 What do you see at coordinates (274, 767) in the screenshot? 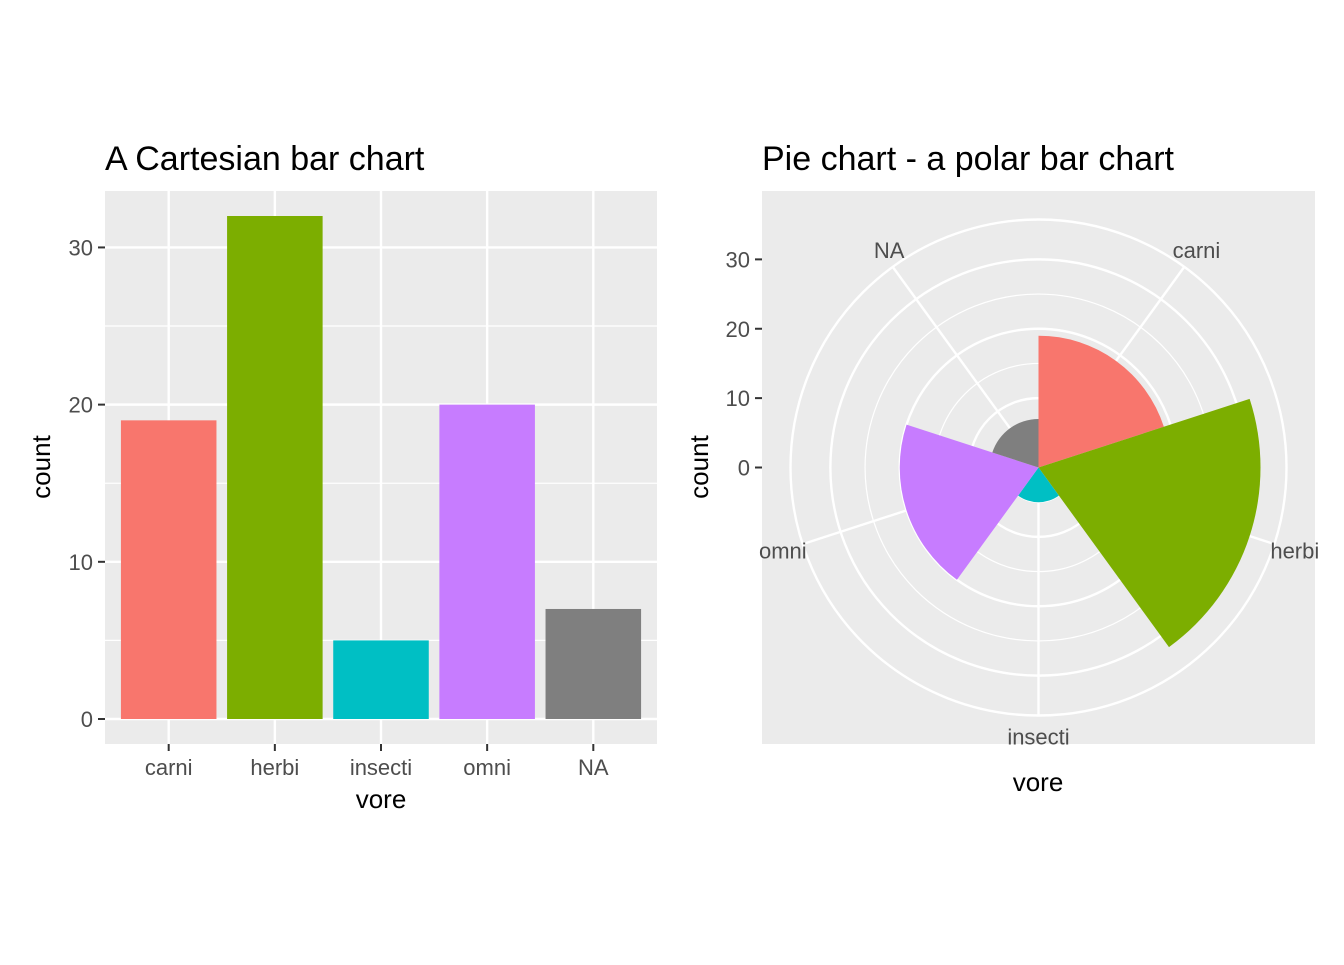
I see `bar-x-tick-label-herbi: herbi` at bounding box center [274, 767].